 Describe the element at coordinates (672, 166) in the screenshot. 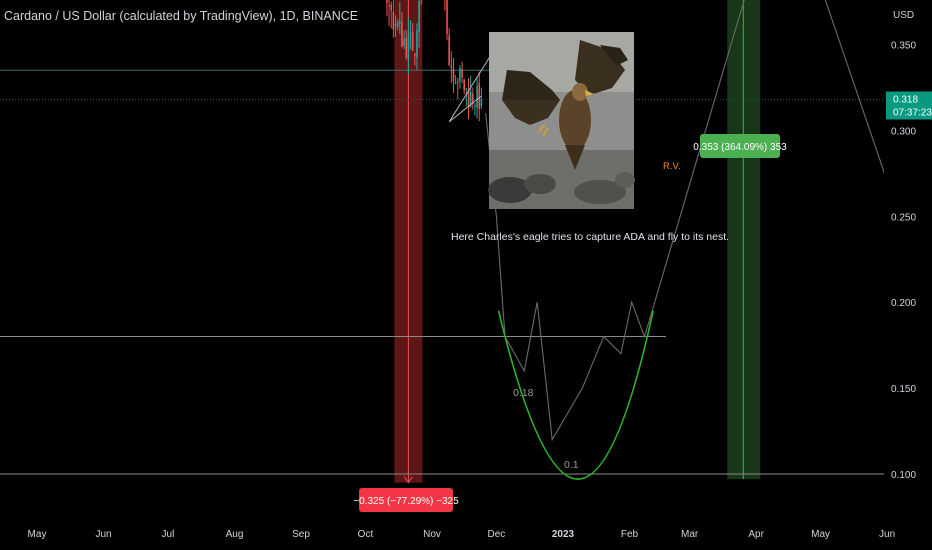

I see `resistance-label: R.V.` at that location.